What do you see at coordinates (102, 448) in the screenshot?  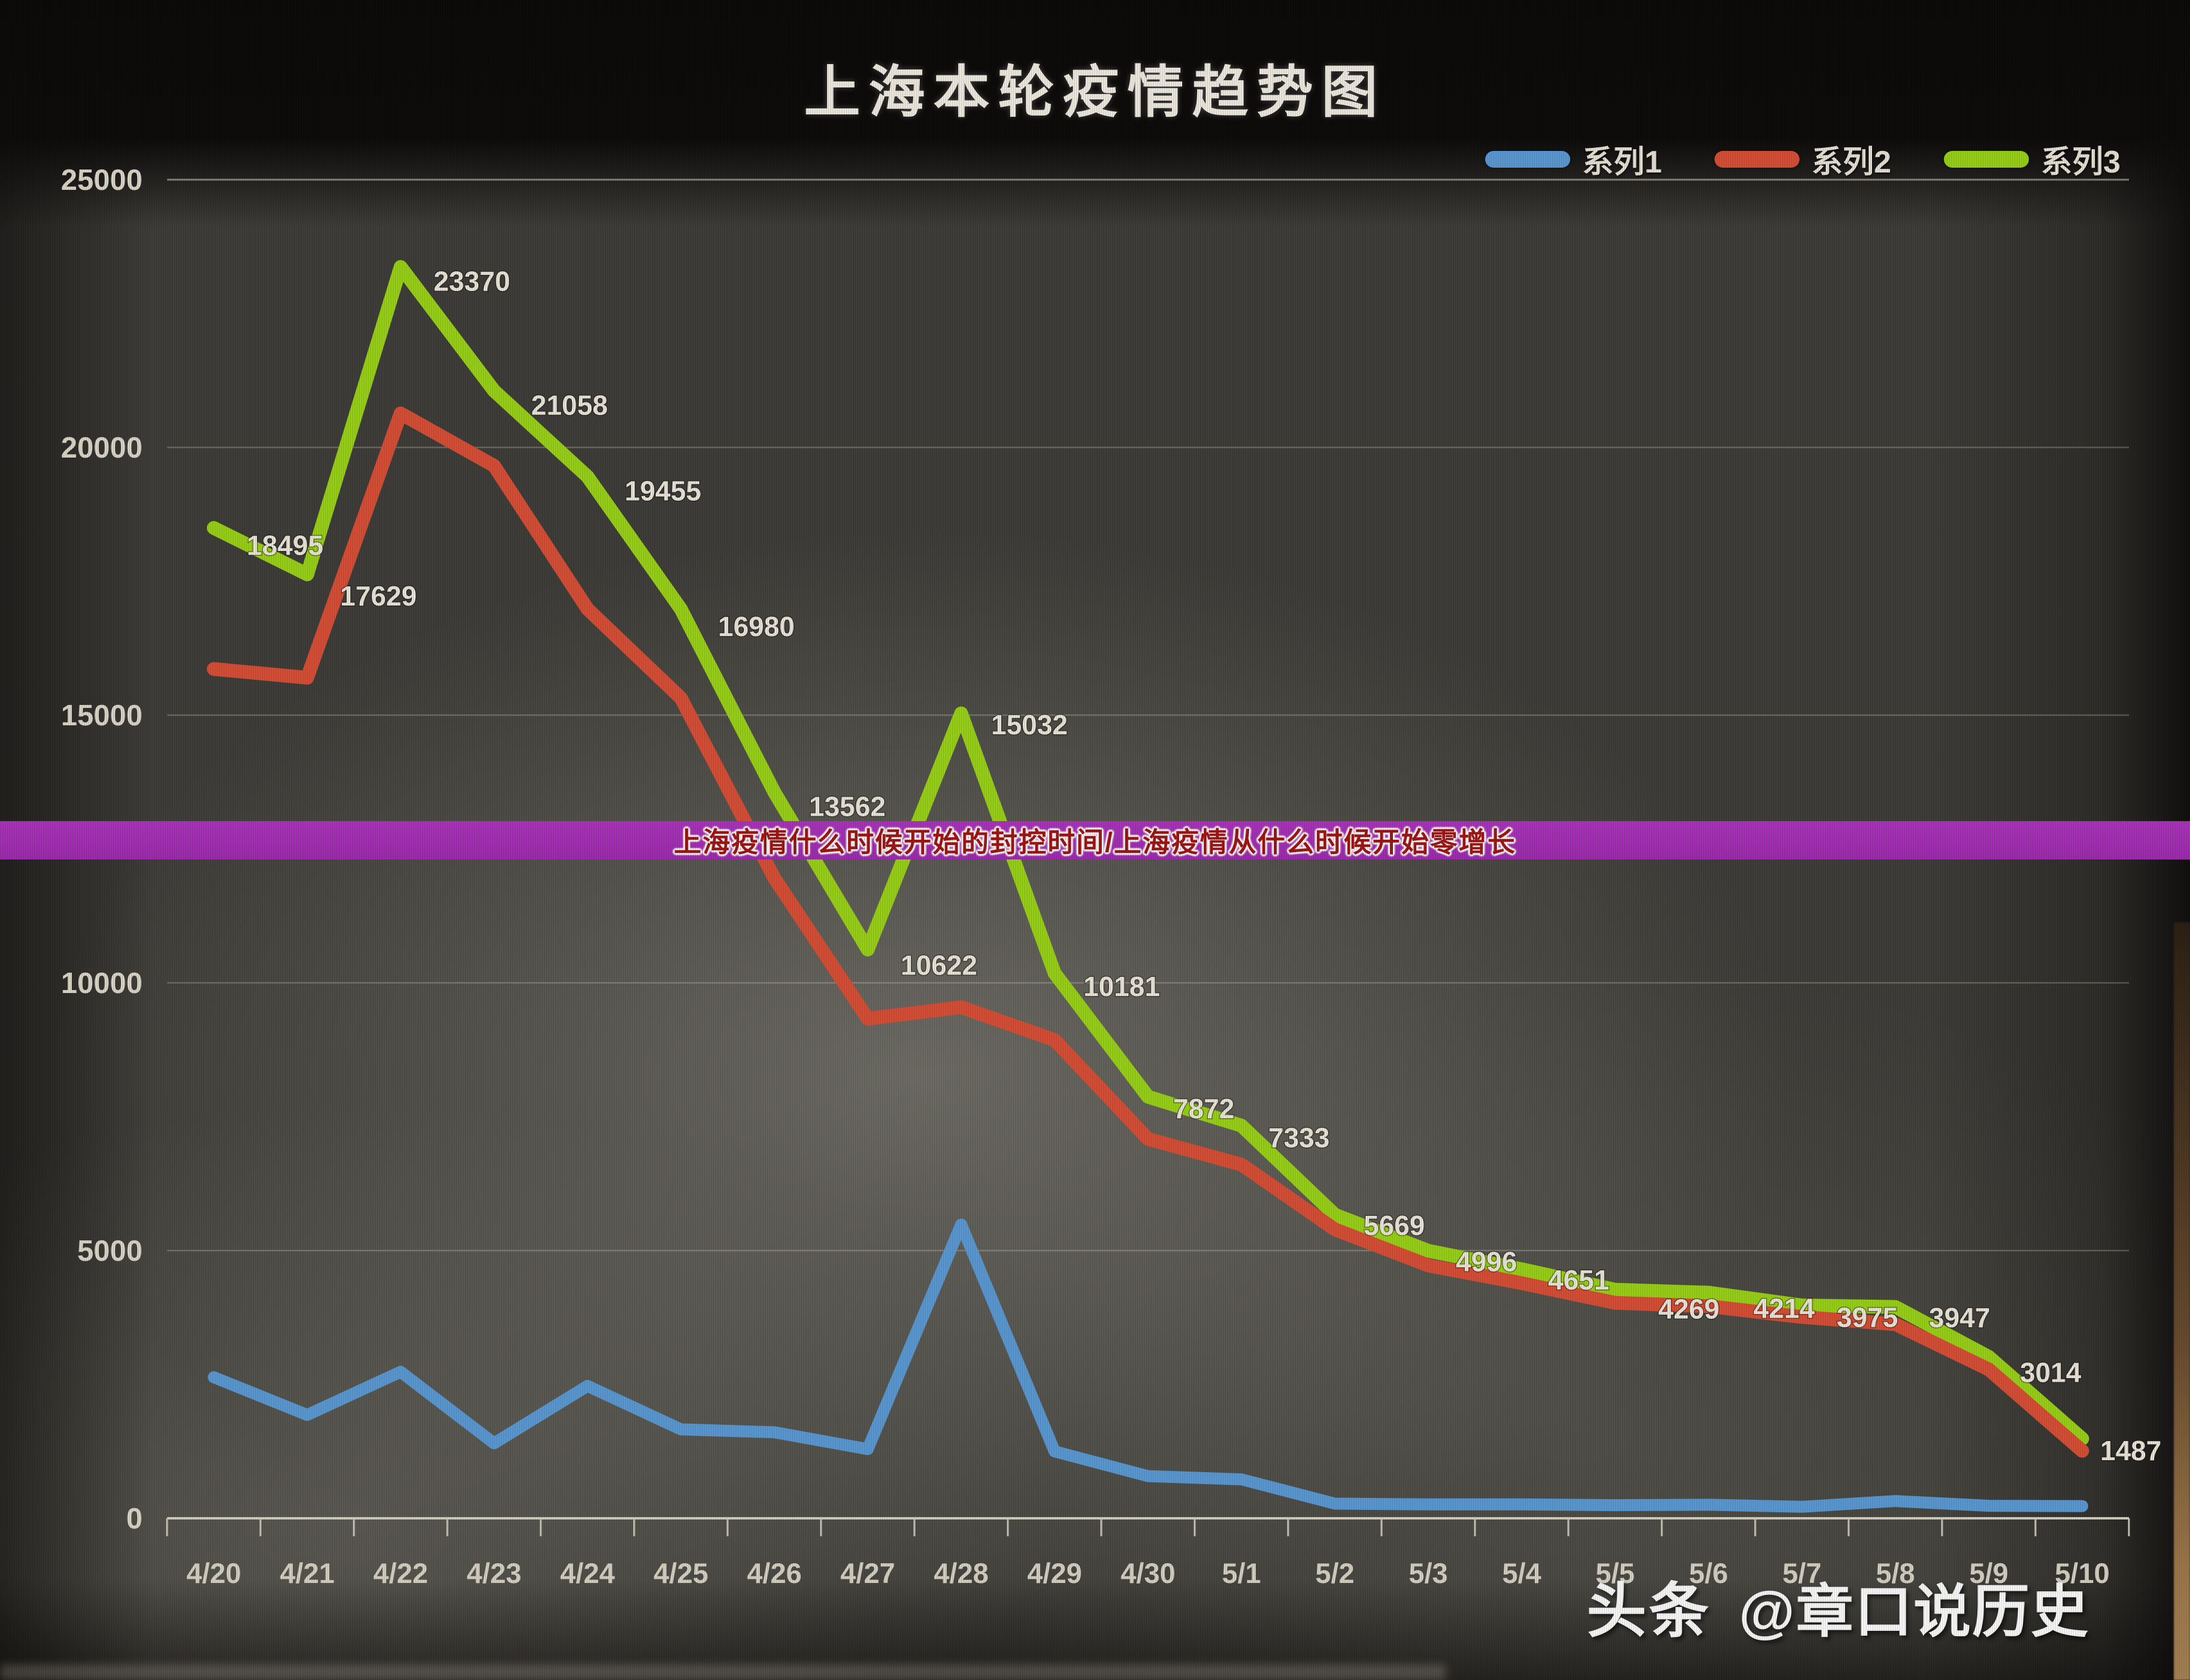 I see `y-axis-tick-label: 20000` at bounding box center [102, 448].